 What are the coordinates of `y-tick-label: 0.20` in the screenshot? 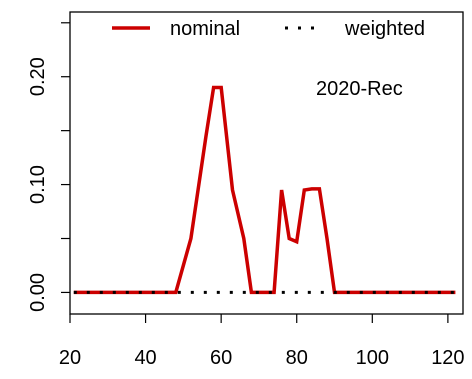 It's located at (38, 76).